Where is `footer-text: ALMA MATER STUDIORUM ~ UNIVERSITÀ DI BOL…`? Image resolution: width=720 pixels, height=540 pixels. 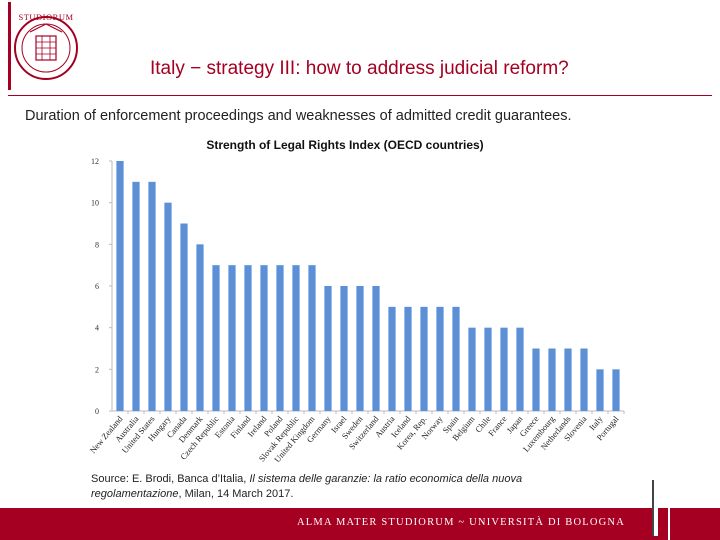 footer-text: ALMA MATER STUDIORUM ~ UNIVERSITÀ DI BOL… is located at coordinates (461, 522).